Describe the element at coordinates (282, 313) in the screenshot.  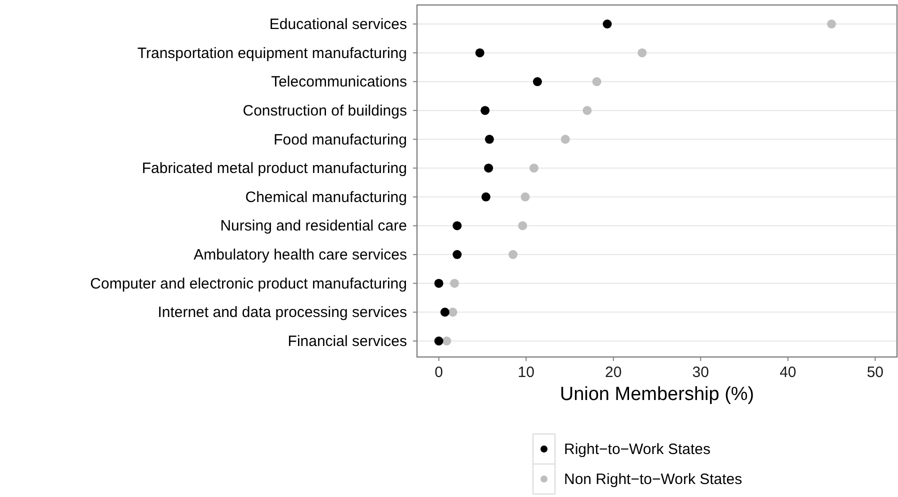
I see `y-tick-label: Internet and data processing services` at that location.